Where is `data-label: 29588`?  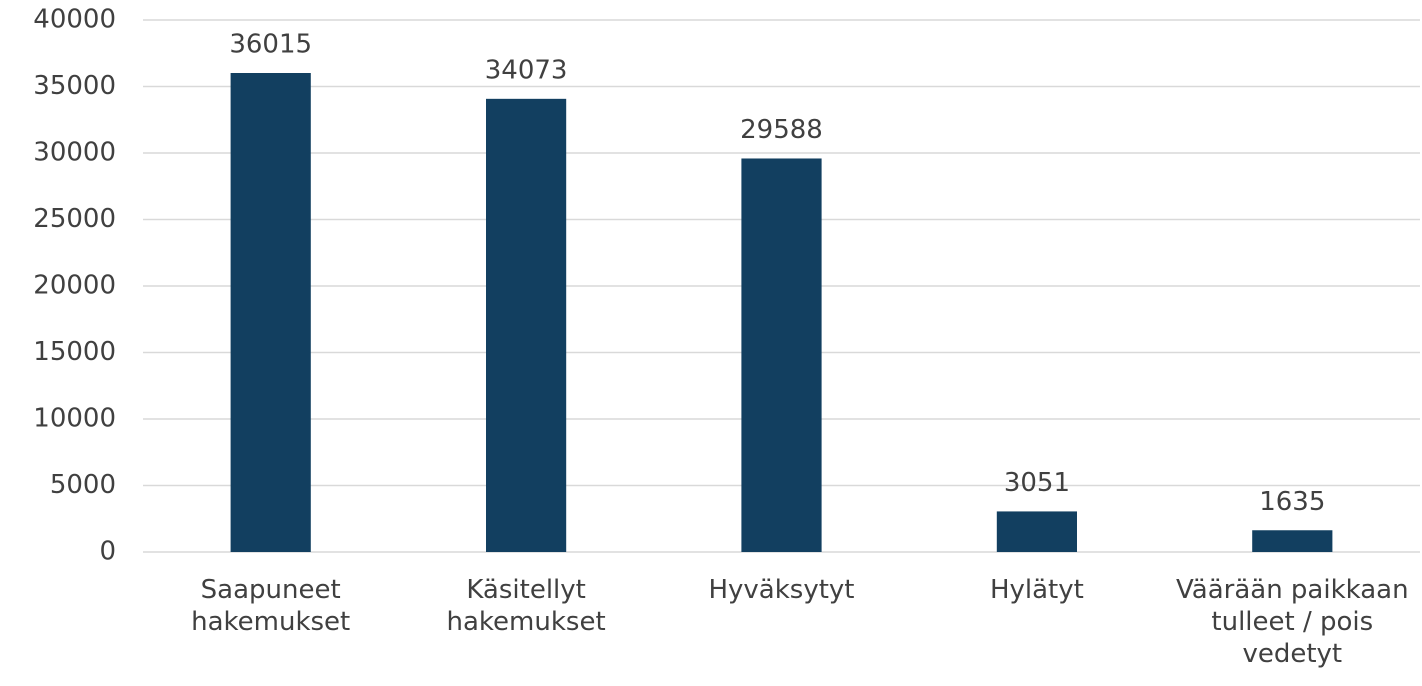
data-label: 29588 is located at coordinates (781, 130).